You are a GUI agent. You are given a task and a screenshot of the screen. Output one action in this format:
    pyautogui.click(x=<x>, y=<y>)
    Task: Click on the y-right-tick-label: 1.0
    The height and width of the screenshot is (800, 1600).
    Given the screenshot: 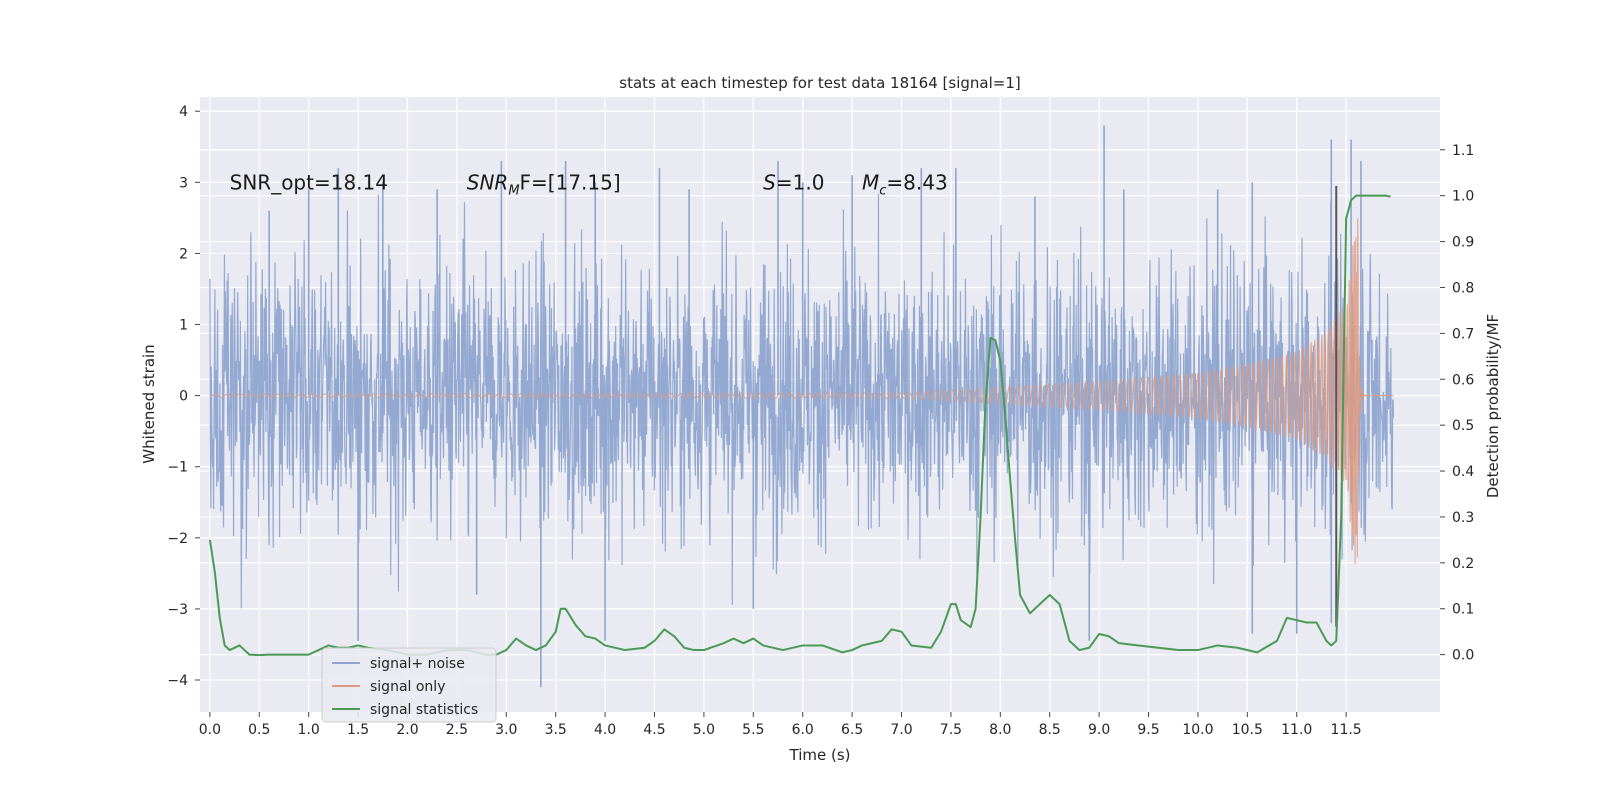 What is the action you would take?
    pyautogui.click(x=1463, y=197)
    